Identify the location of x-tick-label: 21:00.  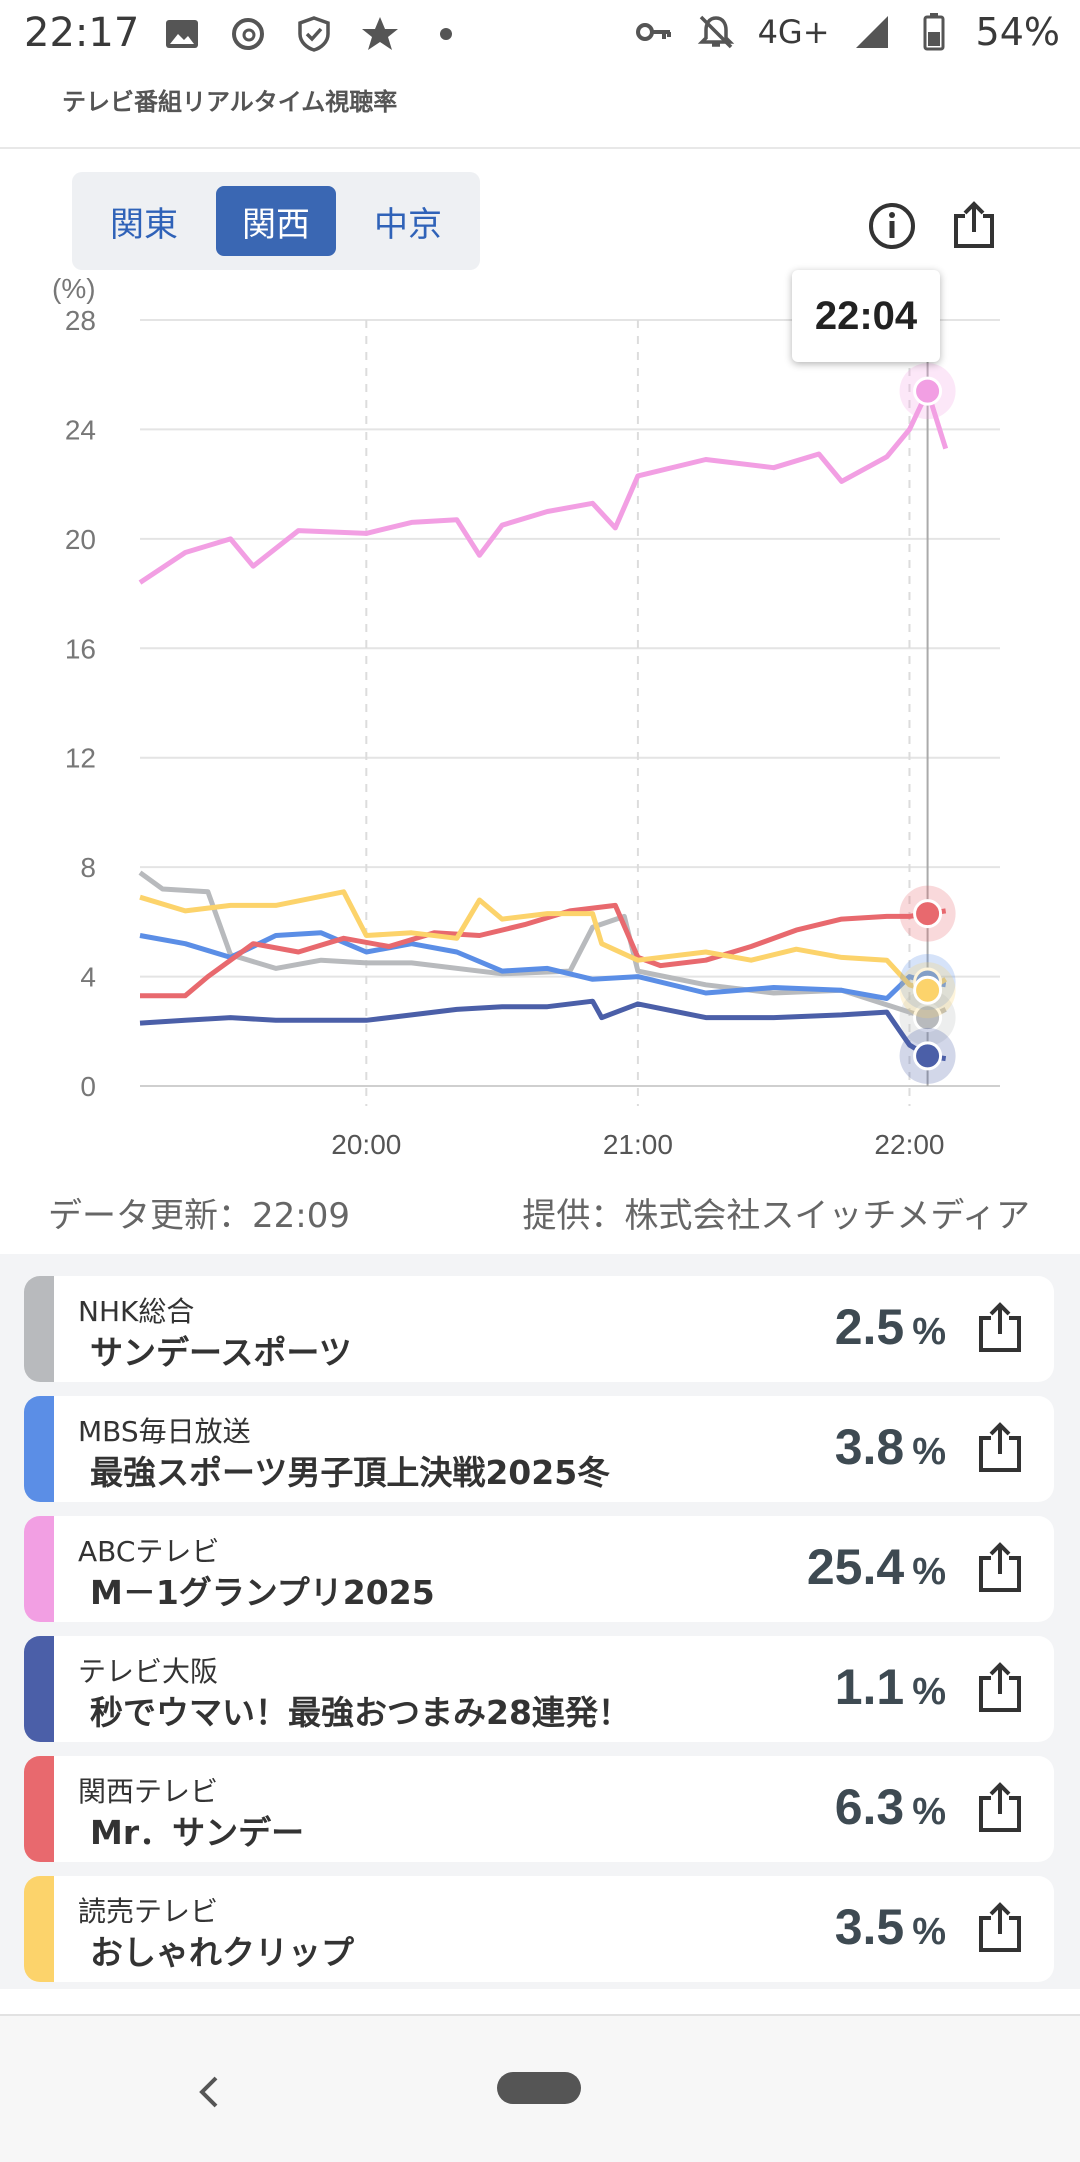
(638, 1144).